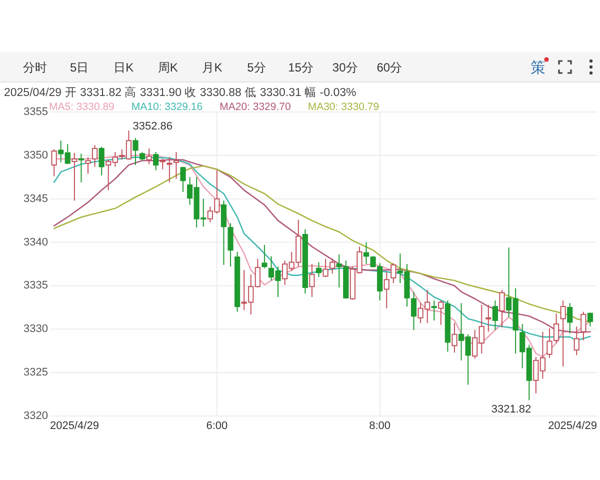 The image size is (600, 480). Describe the element at coordinates (36, 286) in the screenshot. I see `y-tick-label: 3335` at that location.